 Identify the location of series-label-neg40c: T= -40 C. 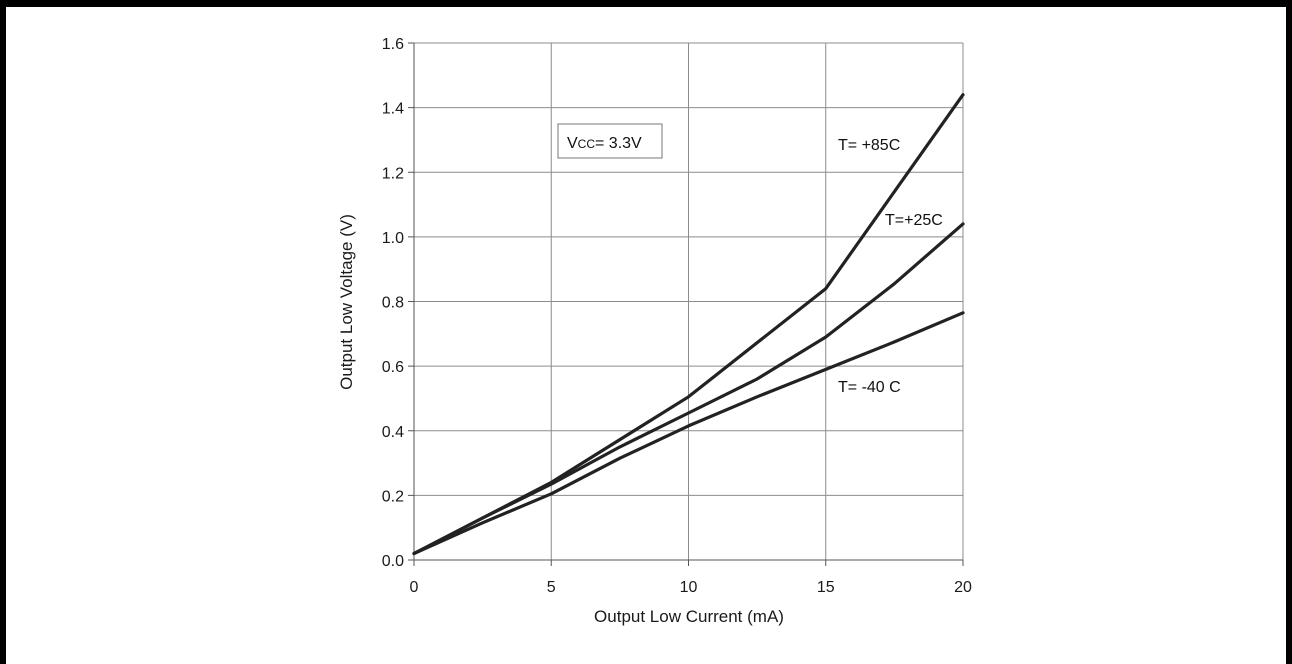
(869, 387).